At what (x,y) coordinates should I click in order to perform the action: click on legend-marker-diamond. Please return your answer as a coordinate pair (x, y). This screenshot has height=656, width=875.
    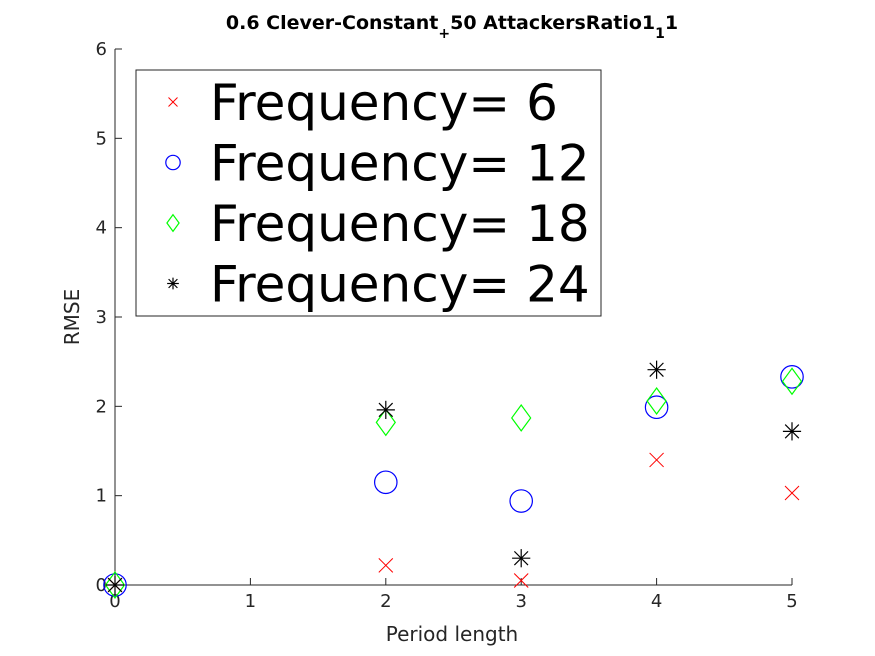
    Looking at the image, I should click on (173, 223).